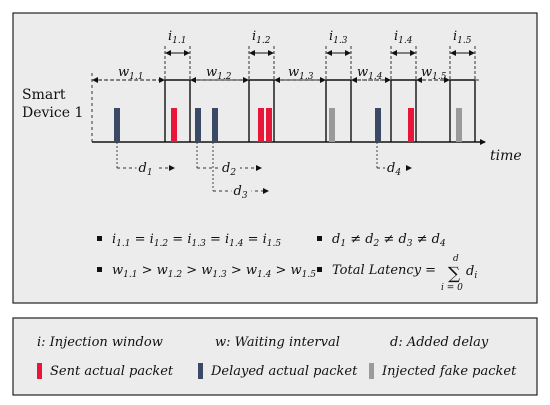 The height and width of the screenshot is (405, 550). I want to click on legend-waiting: w: Waiting interval, so click(277, 342).